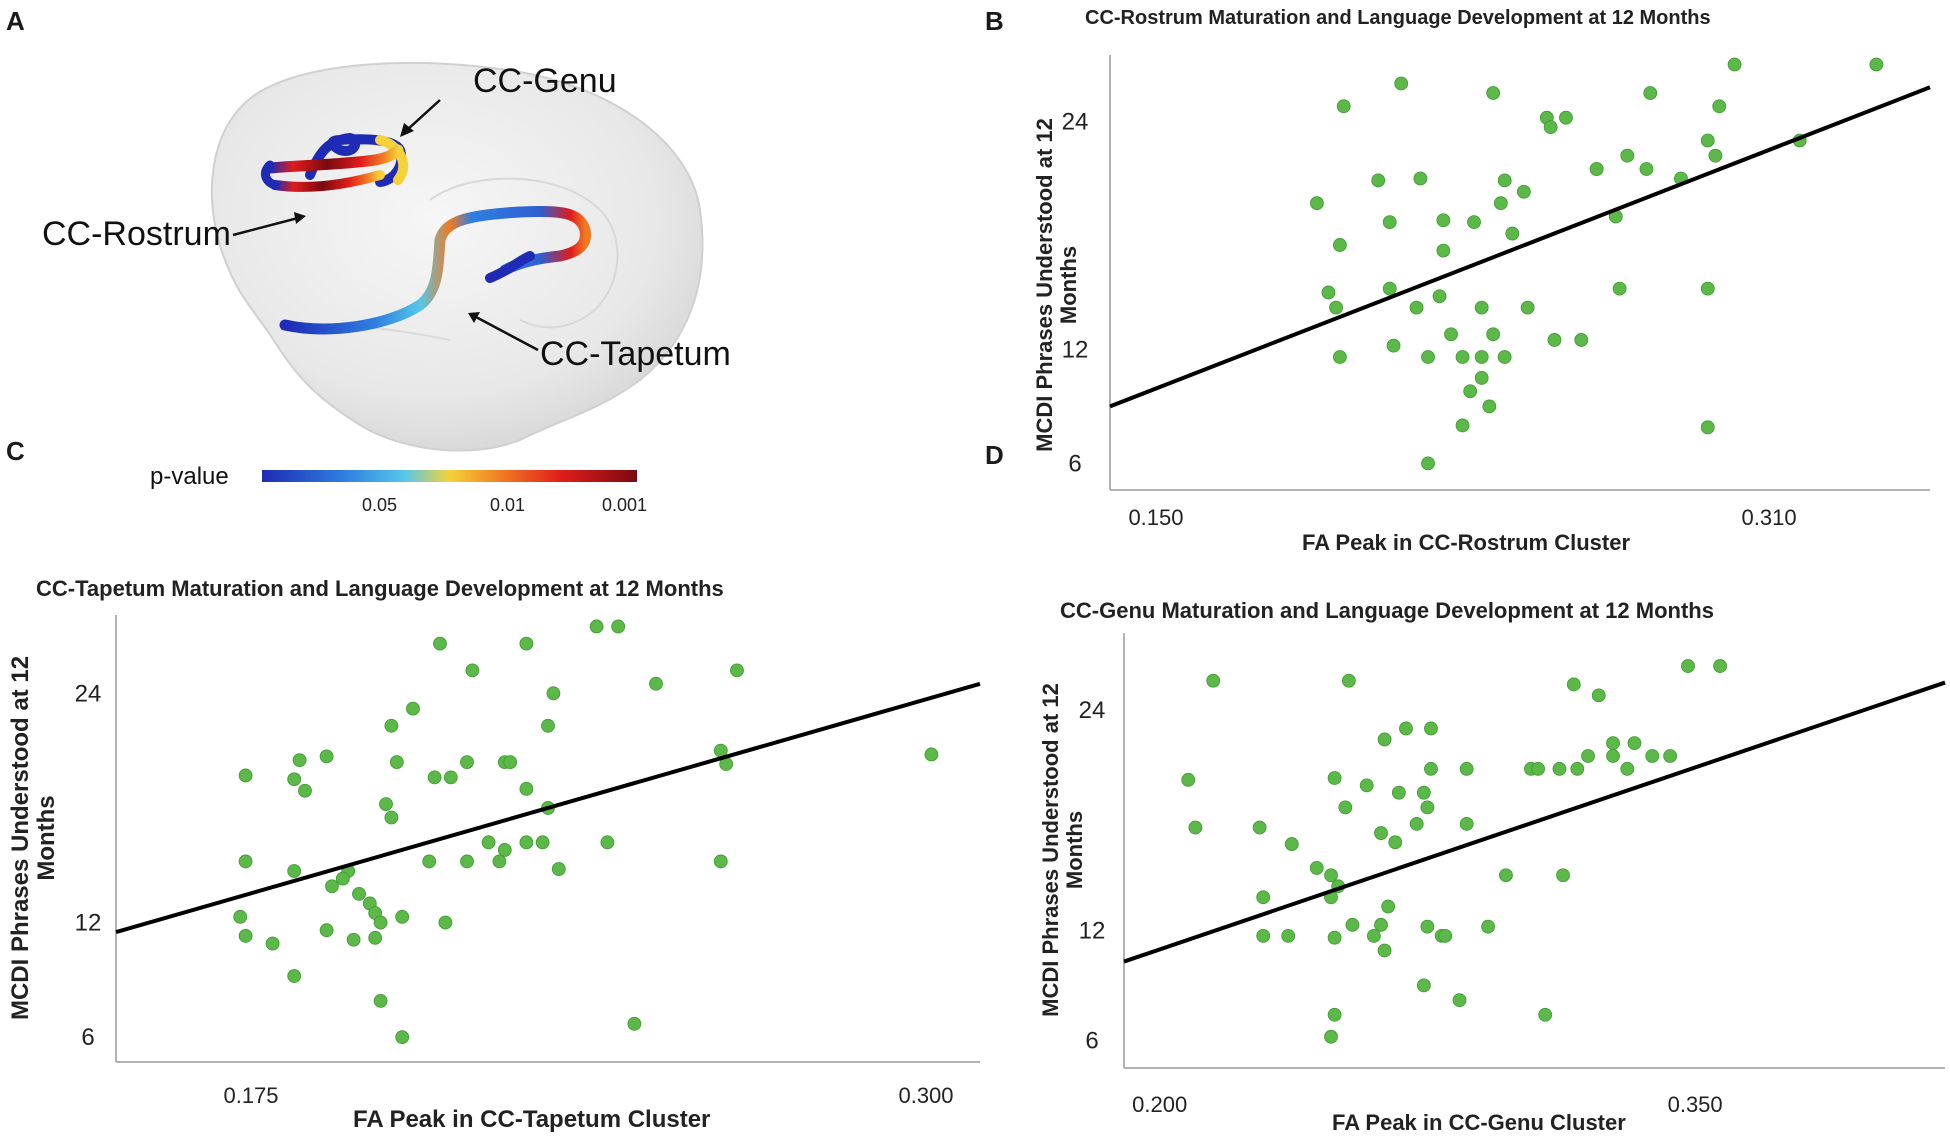 This screenshot has height=1141, width=1950. I want to click on brain-illustration, so click(457, 271).